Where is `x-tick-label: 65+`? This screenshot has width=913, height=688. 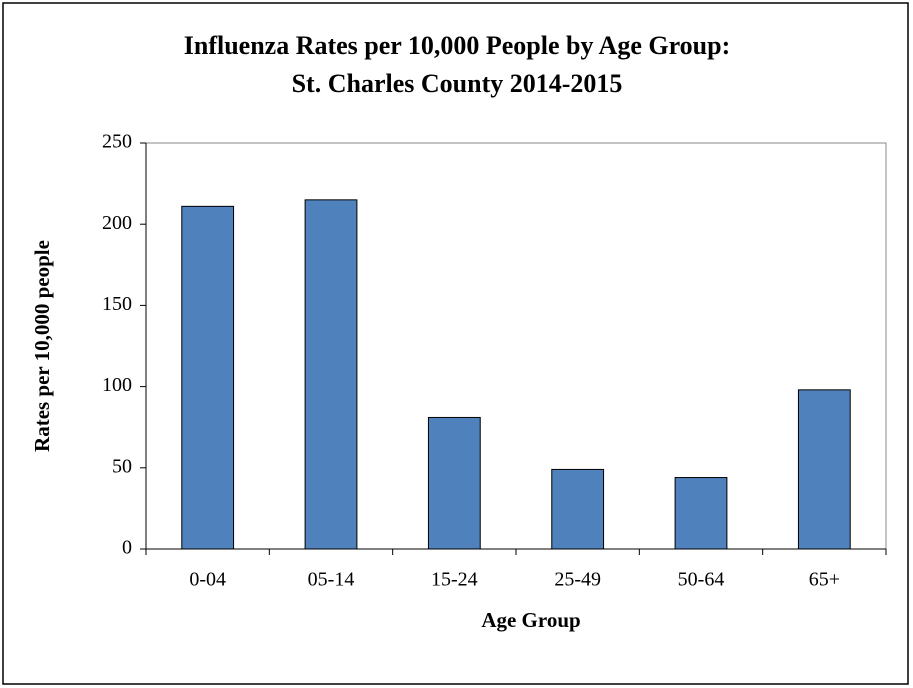
x-tick-label: 65+ is located at coordinates (824, 580).